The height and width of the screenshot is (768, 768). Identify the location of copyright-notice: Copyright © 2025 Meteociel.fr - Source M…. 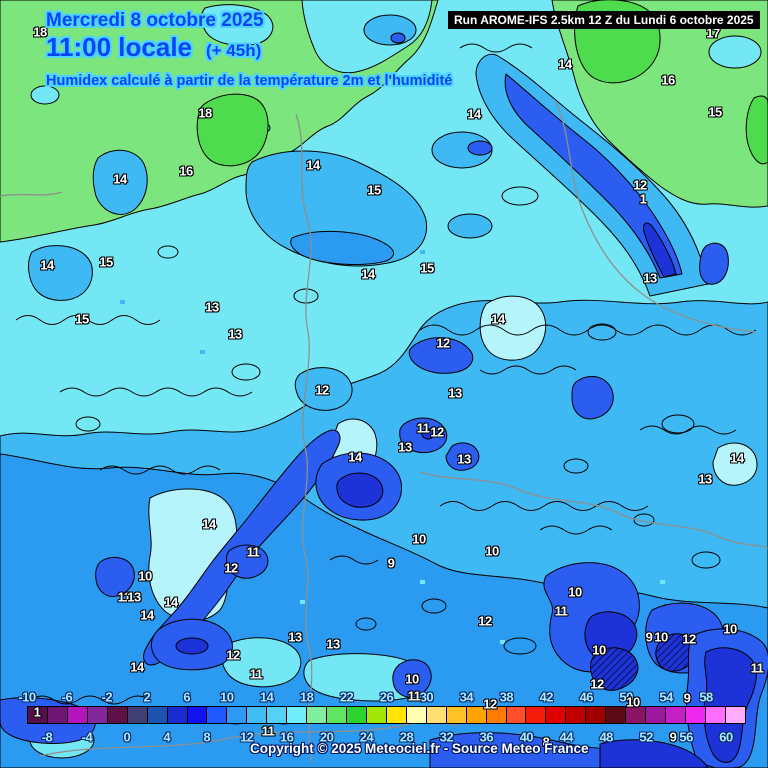
(419, 748).